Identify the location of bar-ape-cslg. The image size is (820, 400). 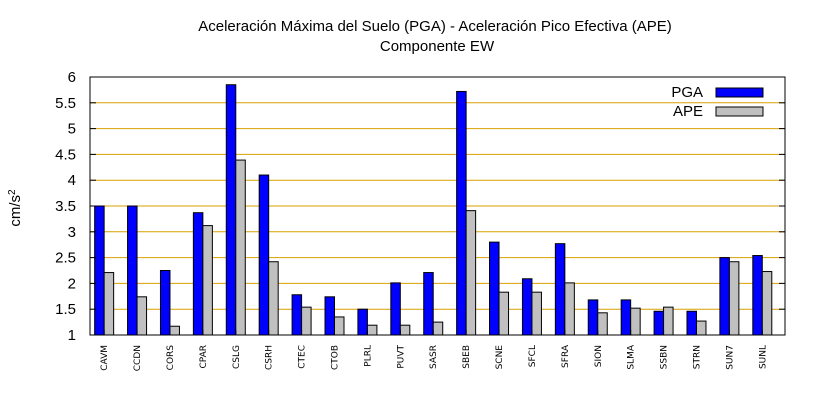
(240, 247).